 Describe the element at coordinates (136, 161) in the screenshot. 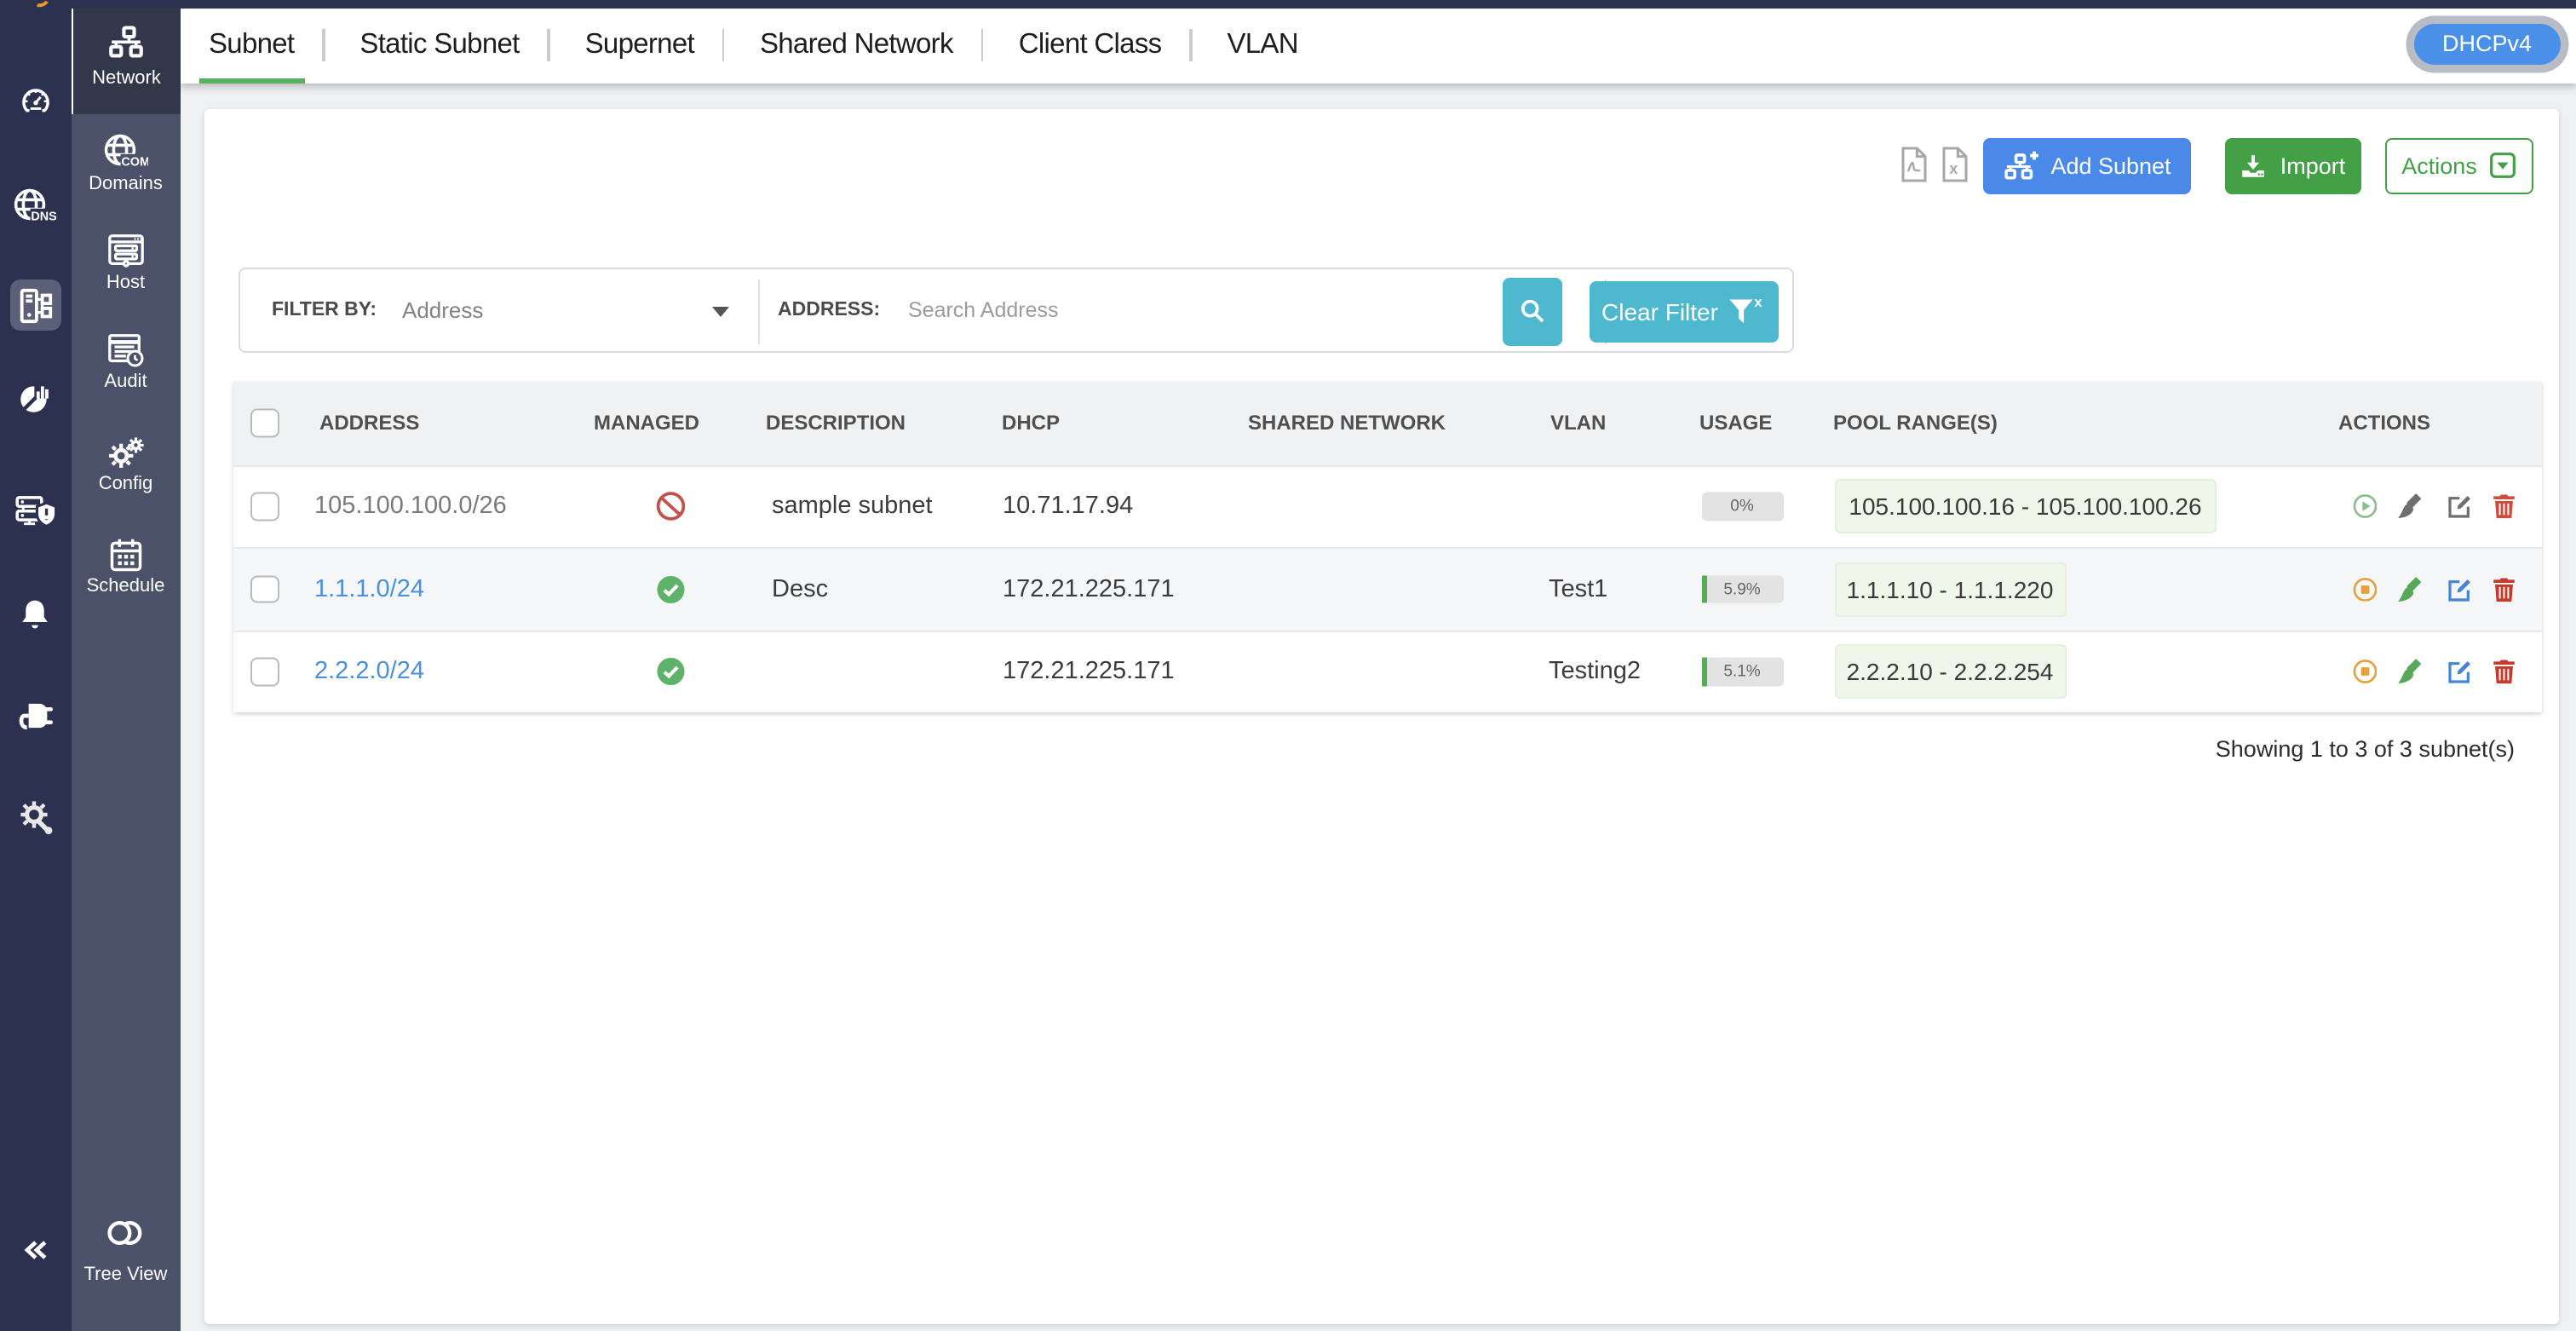

I see `svg-text: COM` at that location.